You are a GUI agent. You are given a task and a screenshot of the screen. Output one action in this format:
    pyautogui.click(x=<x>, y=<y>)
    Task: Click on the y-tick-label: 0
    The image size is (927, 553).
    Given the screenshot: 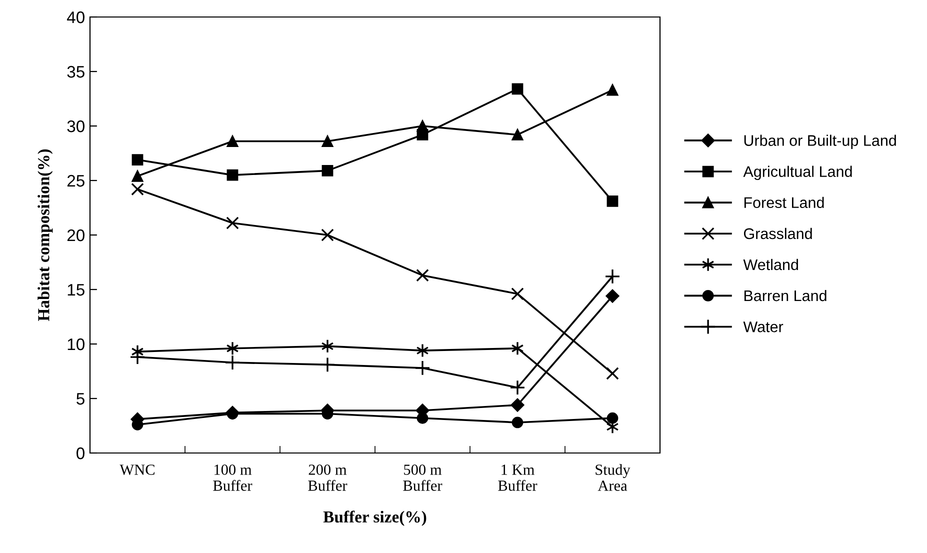 What is the action you would take?
    pyautogui.click(x=80, y=453)
    